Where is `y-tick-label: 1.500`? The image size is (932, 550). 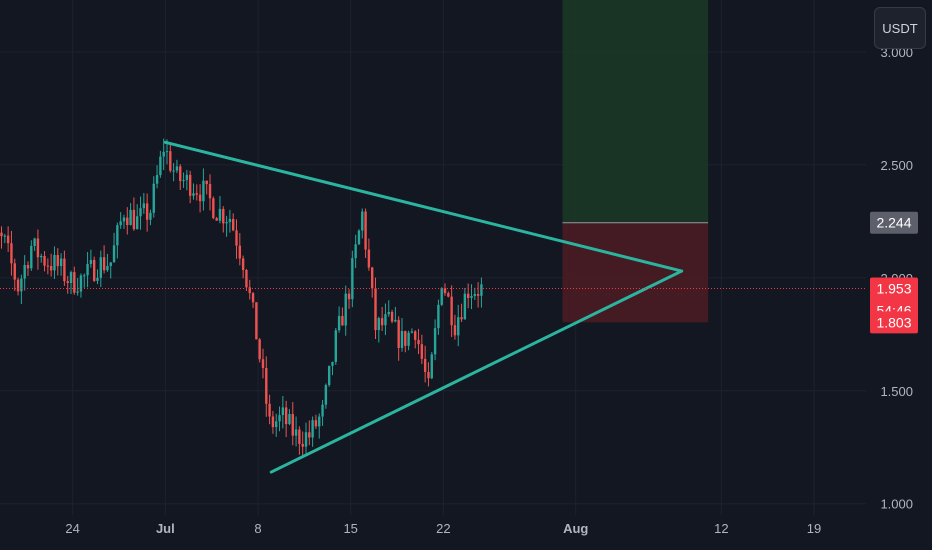
y-tick-label: 1.500 is located at coordinates (896, 391).